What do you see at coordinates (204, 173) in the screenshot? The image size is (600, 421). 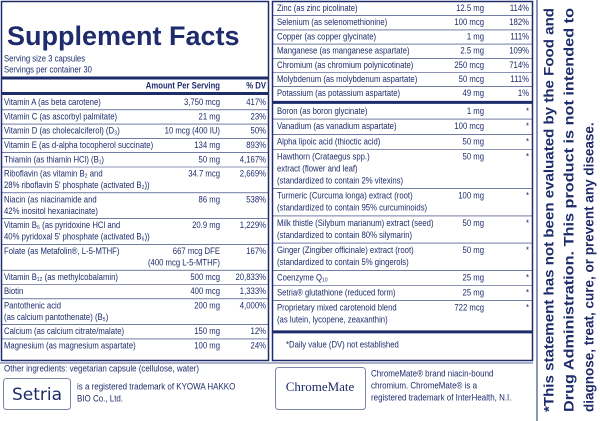 I see `nutrient-amount: 34.7 mcg` at bounding box center [204, 173].